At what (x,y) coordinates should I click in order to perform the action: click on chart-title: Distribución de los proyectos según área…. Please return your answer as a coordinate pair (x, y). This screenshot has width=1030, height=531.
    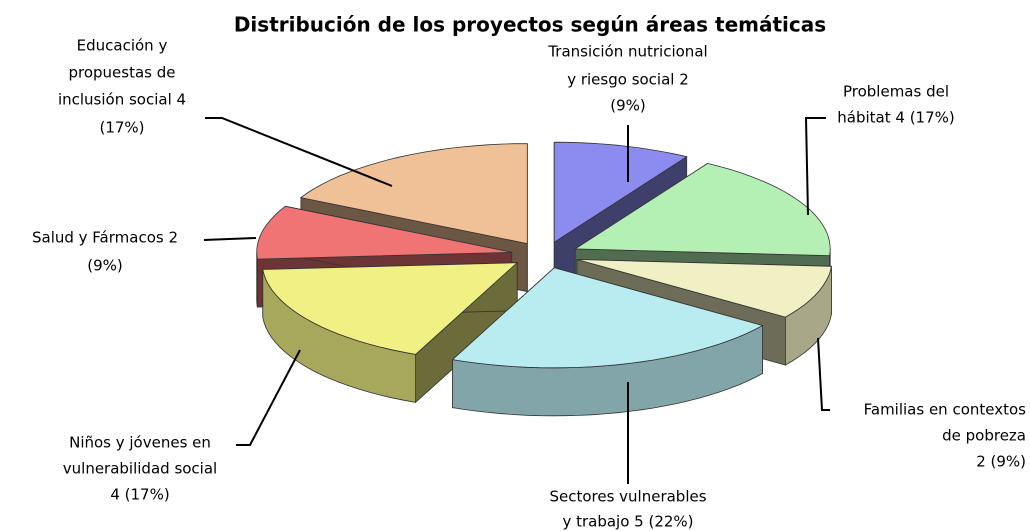
    Looking at the image, I should click on (530, 25).